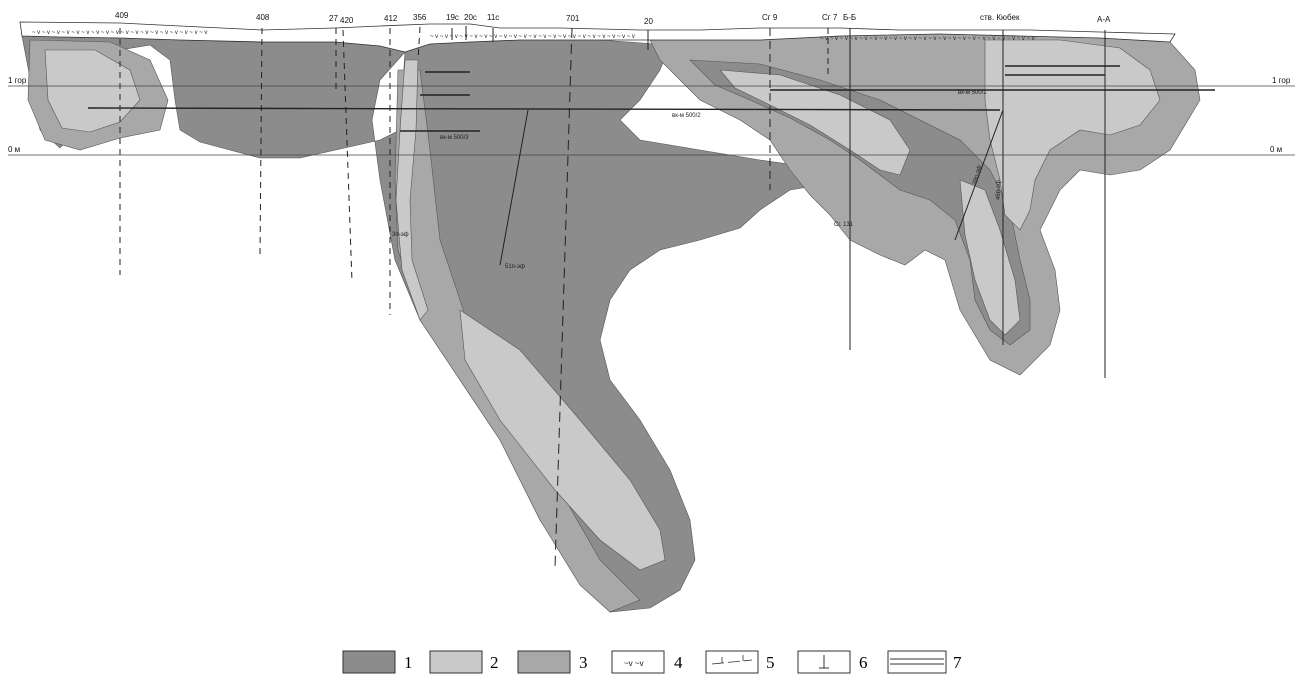 The image size is (1303, 680). What do you see at coordinates (454, 138) in the screenshot?
I see `label-vk-500-3: вк-м 500/3` at bounding box center [454, 138].